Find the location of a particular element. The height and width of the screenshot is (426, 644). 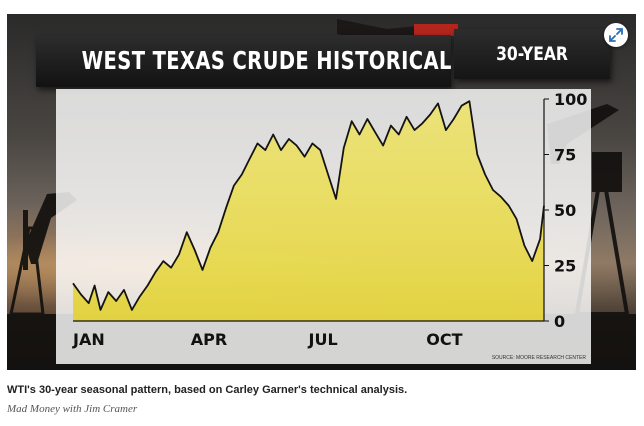

x-tick-label: JUL is located at coordinates (323, 339).